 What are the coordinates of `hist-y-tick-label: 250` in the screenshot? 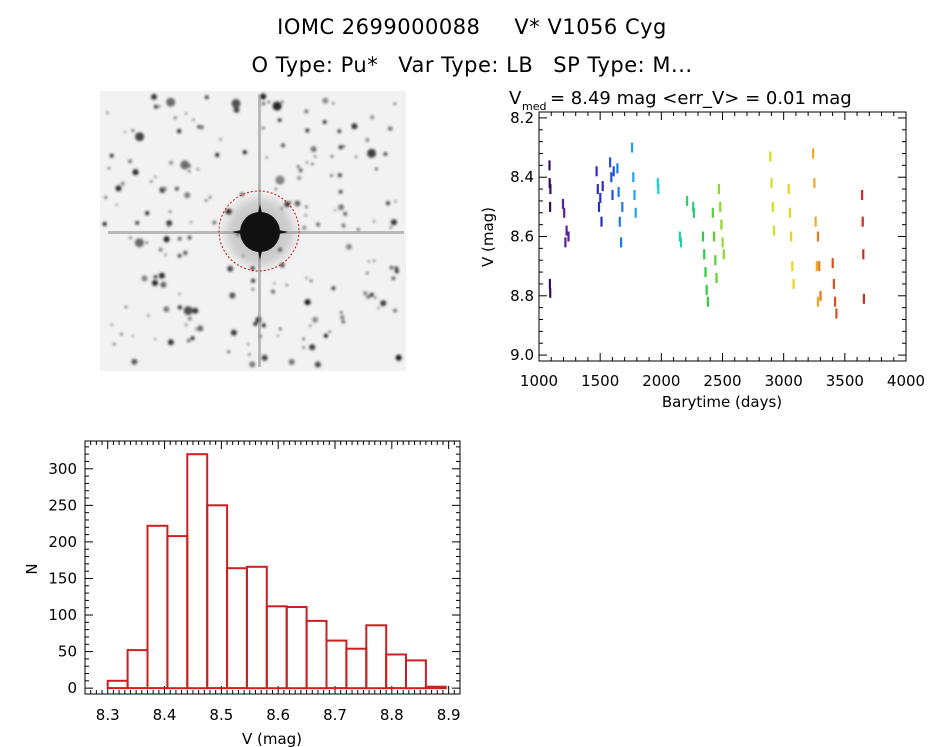 It's located at (62, 505).